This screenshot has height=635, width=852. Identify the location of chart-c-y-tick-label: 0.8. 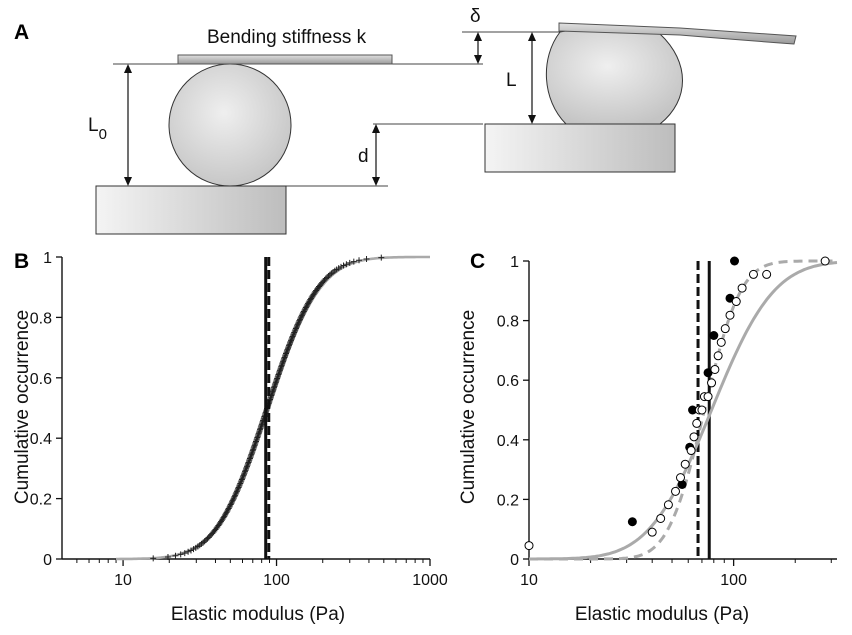
(508, 322).